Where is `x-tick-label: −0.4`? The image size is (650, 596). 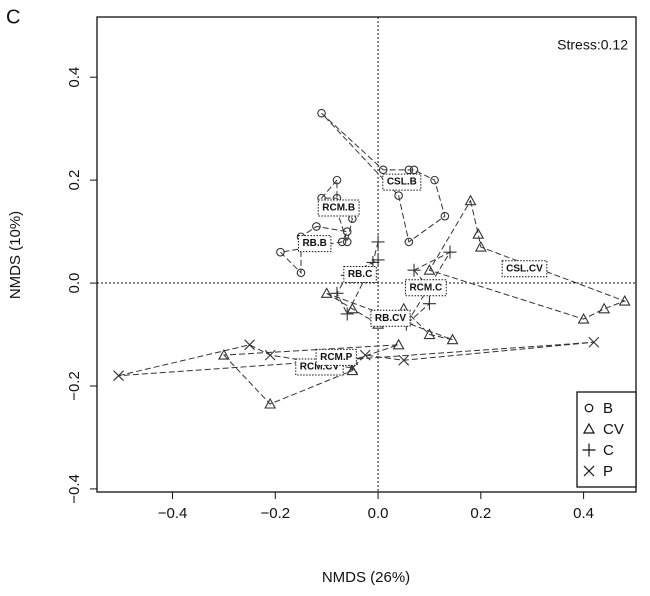
x-tick-label: −0.4 is located at coordinates (173, 513).